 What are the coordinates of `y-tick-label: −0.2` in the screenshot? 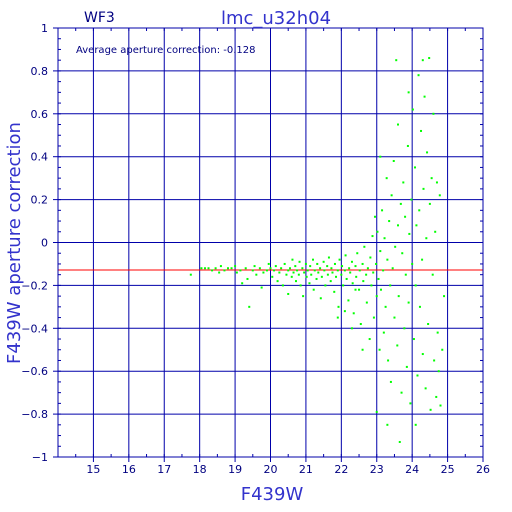 It's located at (34, 285).